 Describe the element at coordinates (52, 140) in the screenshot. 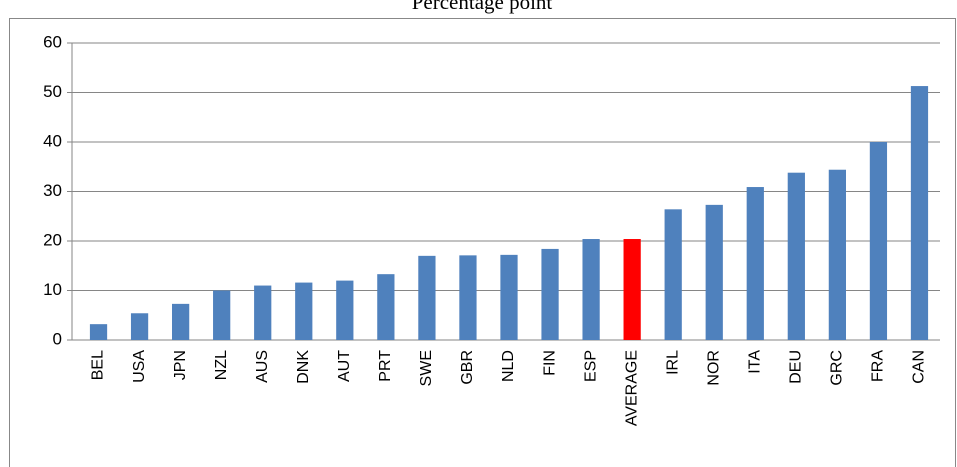

I see `y-tick-label: 40` at that location.